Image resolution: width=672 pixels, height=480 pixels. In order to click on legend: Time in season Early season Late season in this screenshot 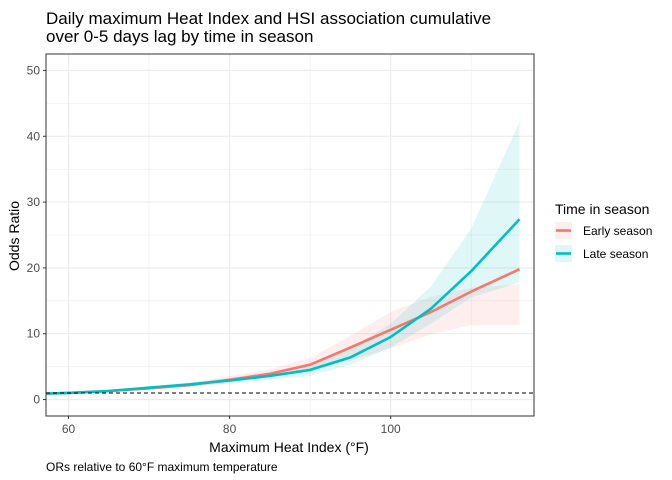, I will do `click(603, 231)`.